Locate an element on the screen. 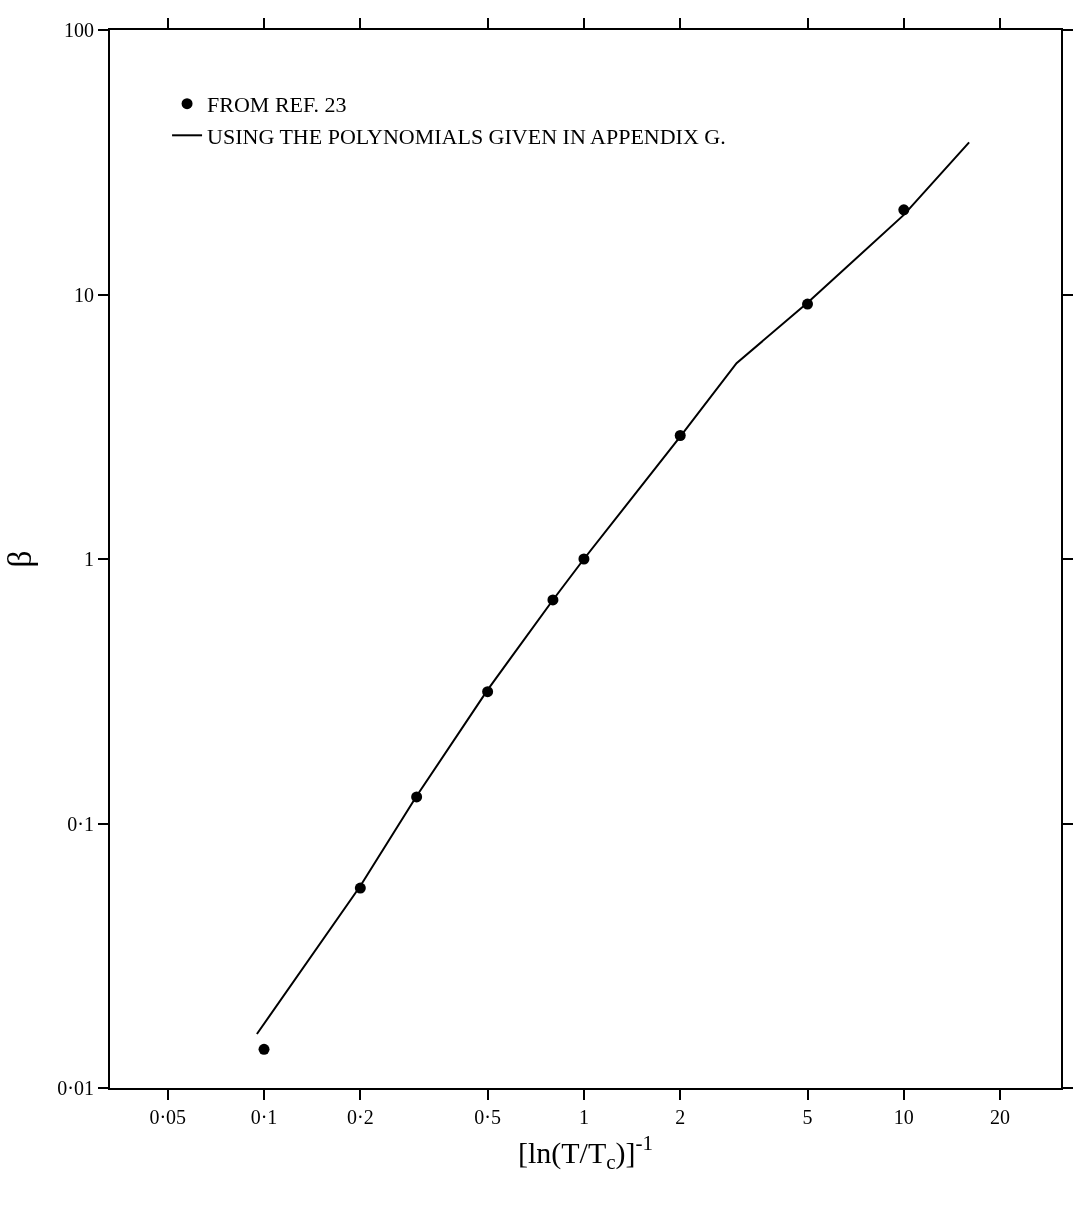  y-tick-label: 0·01 is located at coordinates (75, 1088).